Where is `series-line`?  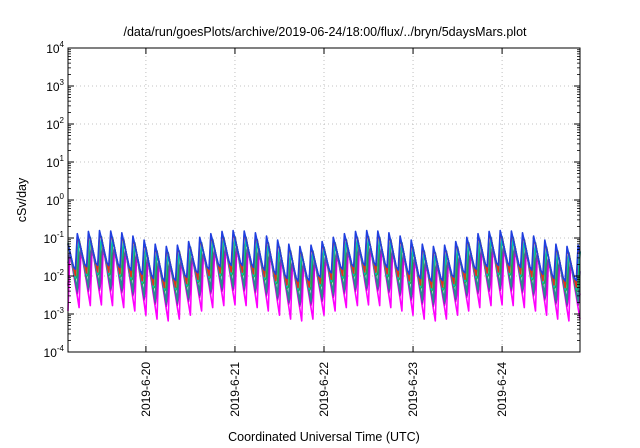 series-line is located at coordinates (324, 255).